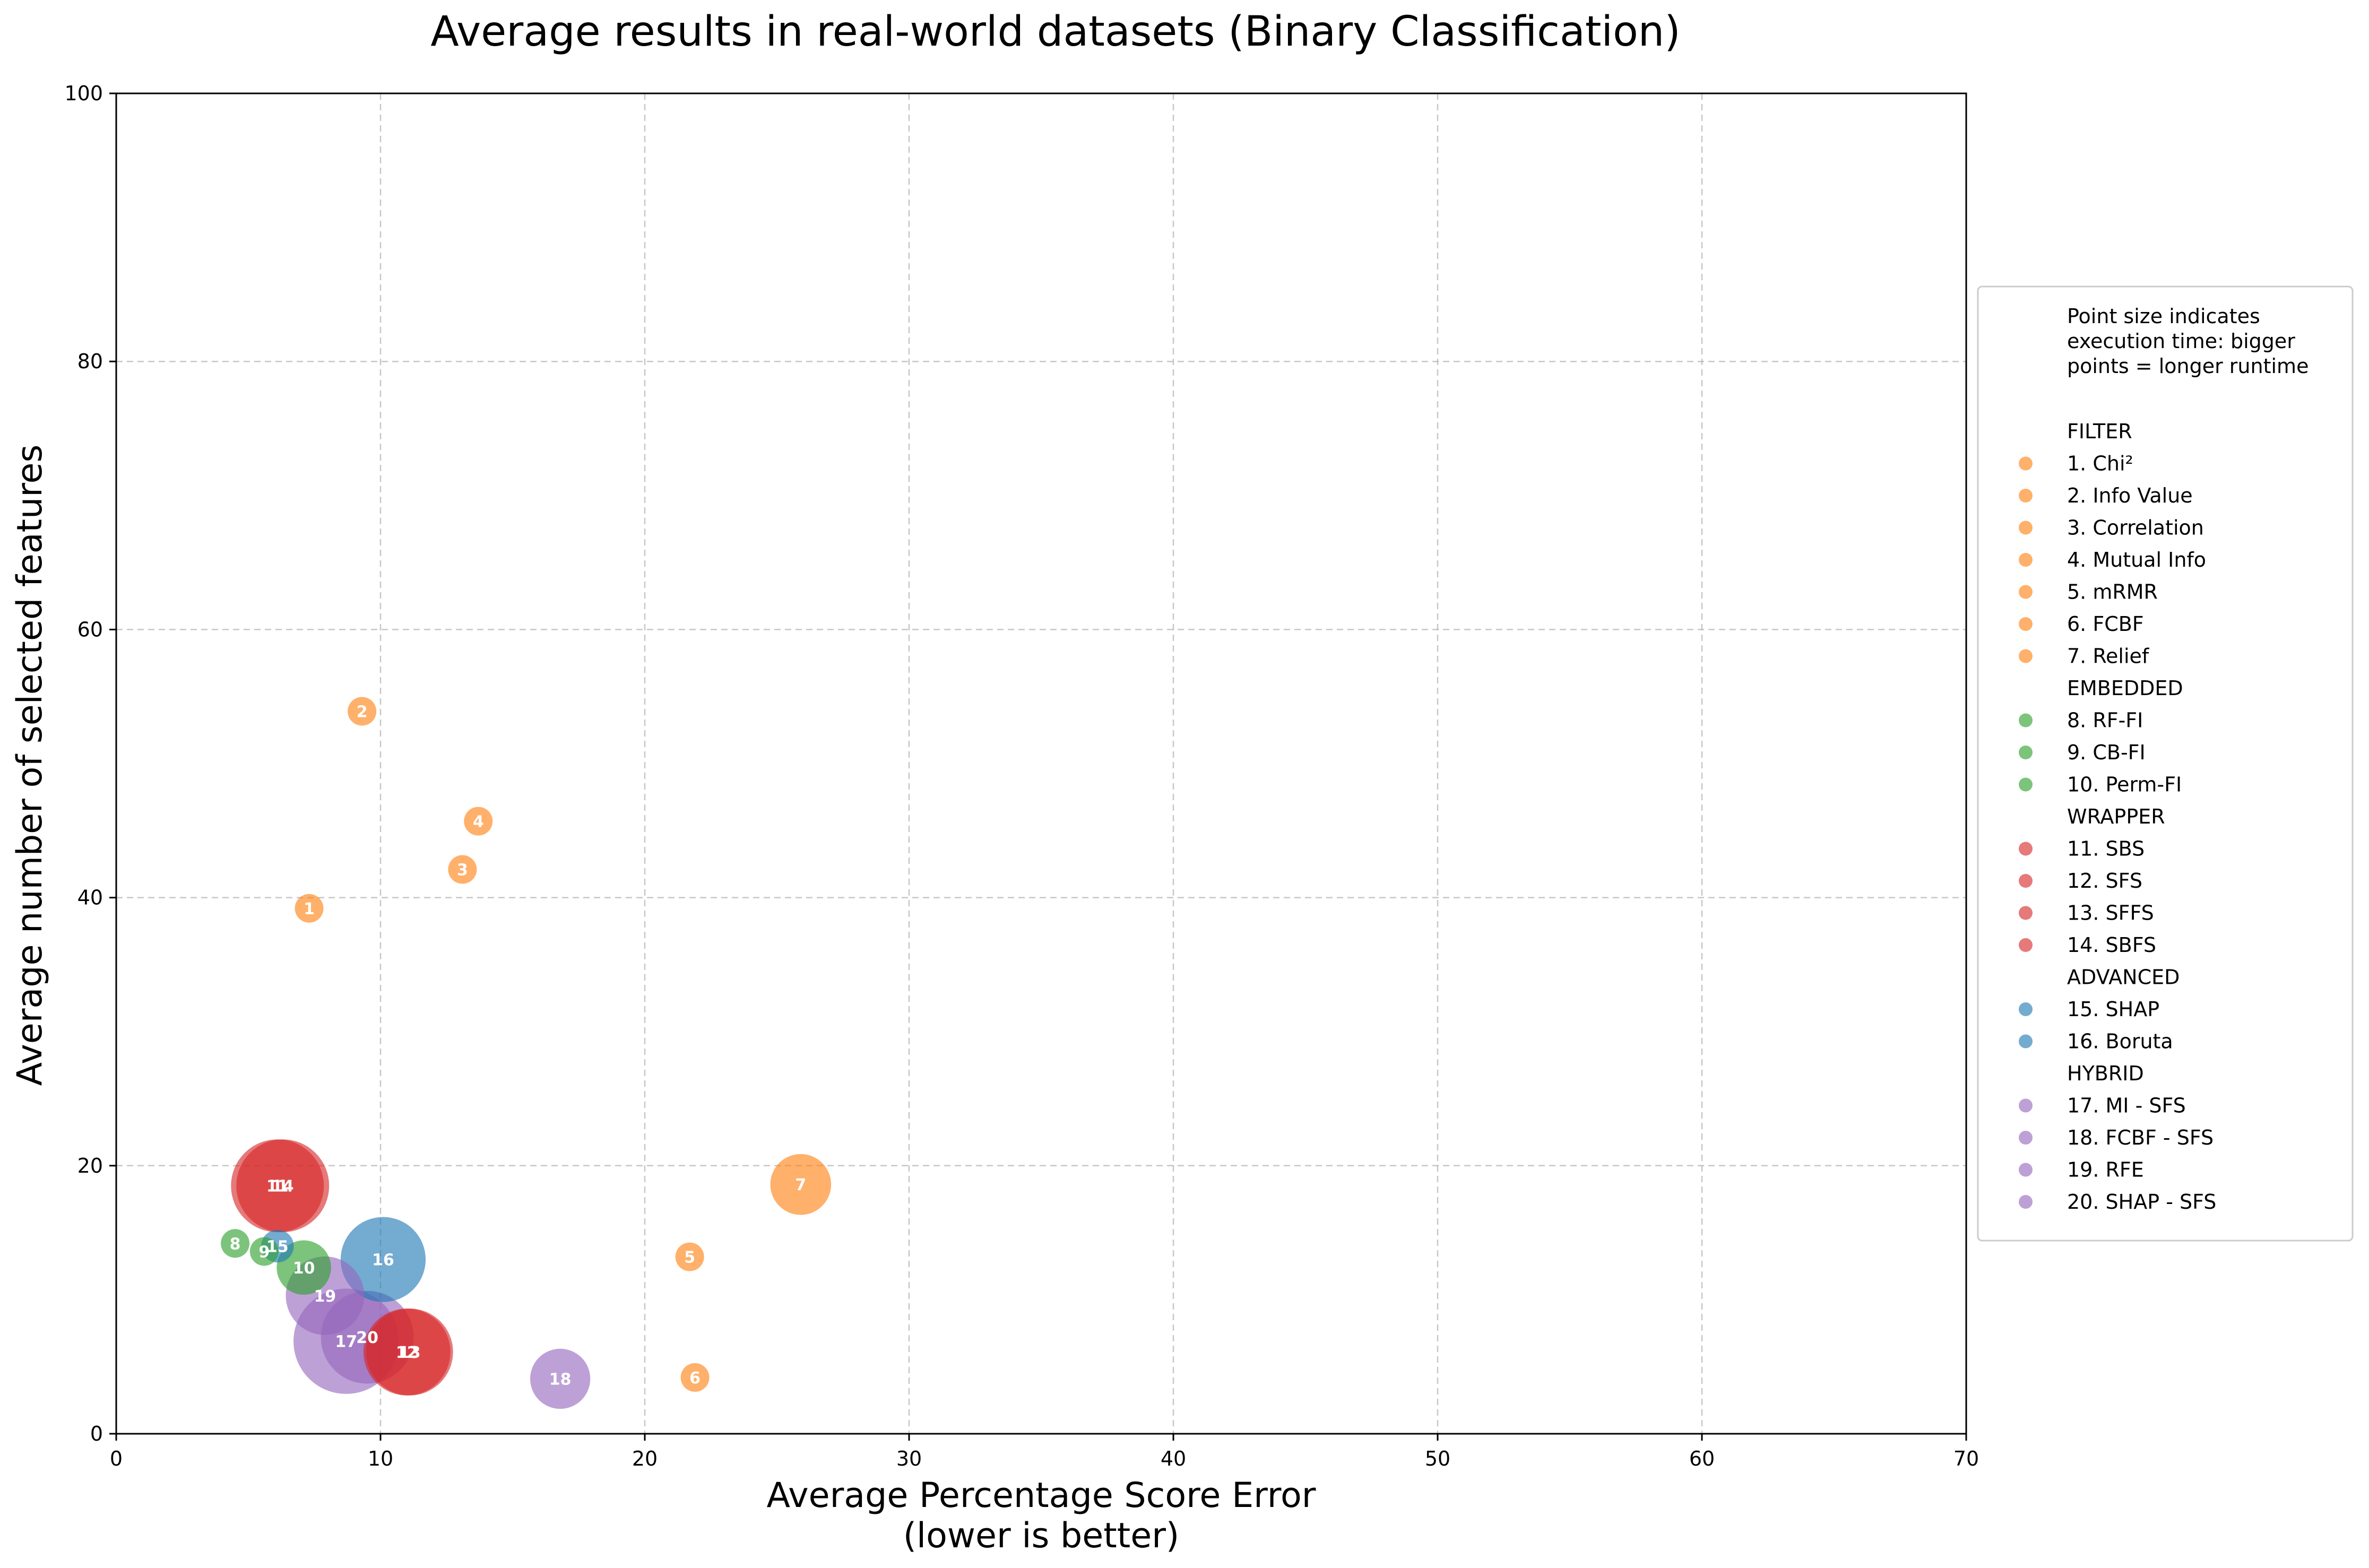  Describe the element at coordinates (407, 1353) in the screenshot. I see `data-point-label-12: 12` at that location.